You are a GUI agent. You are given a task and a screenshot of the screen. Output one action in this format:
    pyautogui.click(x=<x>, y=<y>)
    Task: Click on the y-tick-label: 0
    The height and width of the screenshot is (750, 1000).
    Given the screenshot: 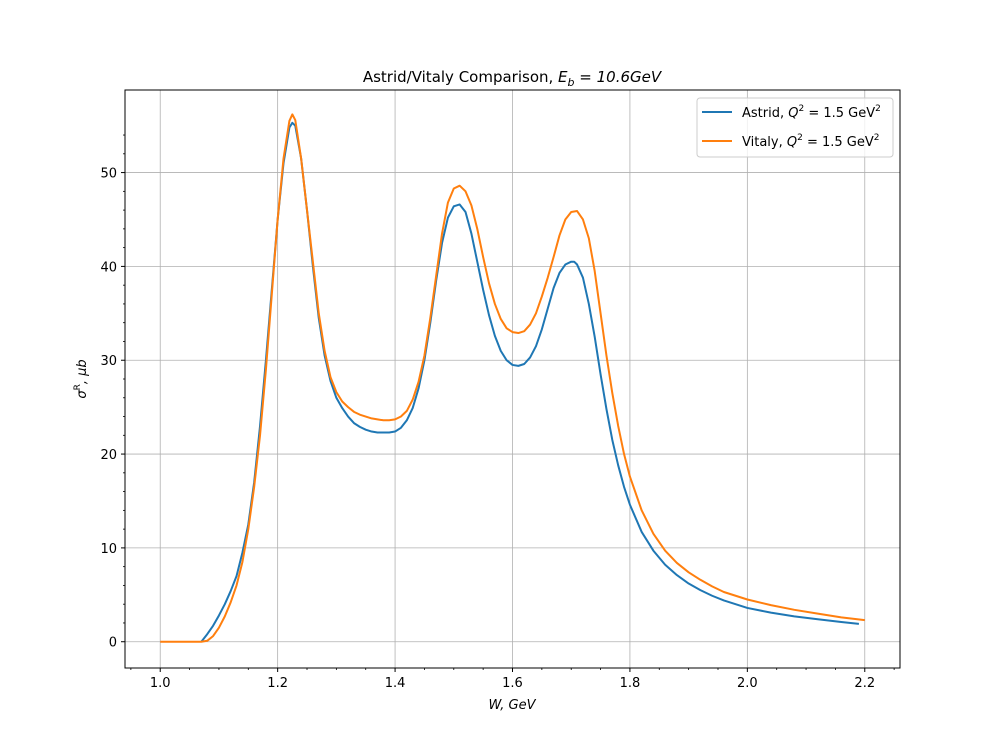 What is the action you would take?
    pyautogui.click(x=113, y=643)
    